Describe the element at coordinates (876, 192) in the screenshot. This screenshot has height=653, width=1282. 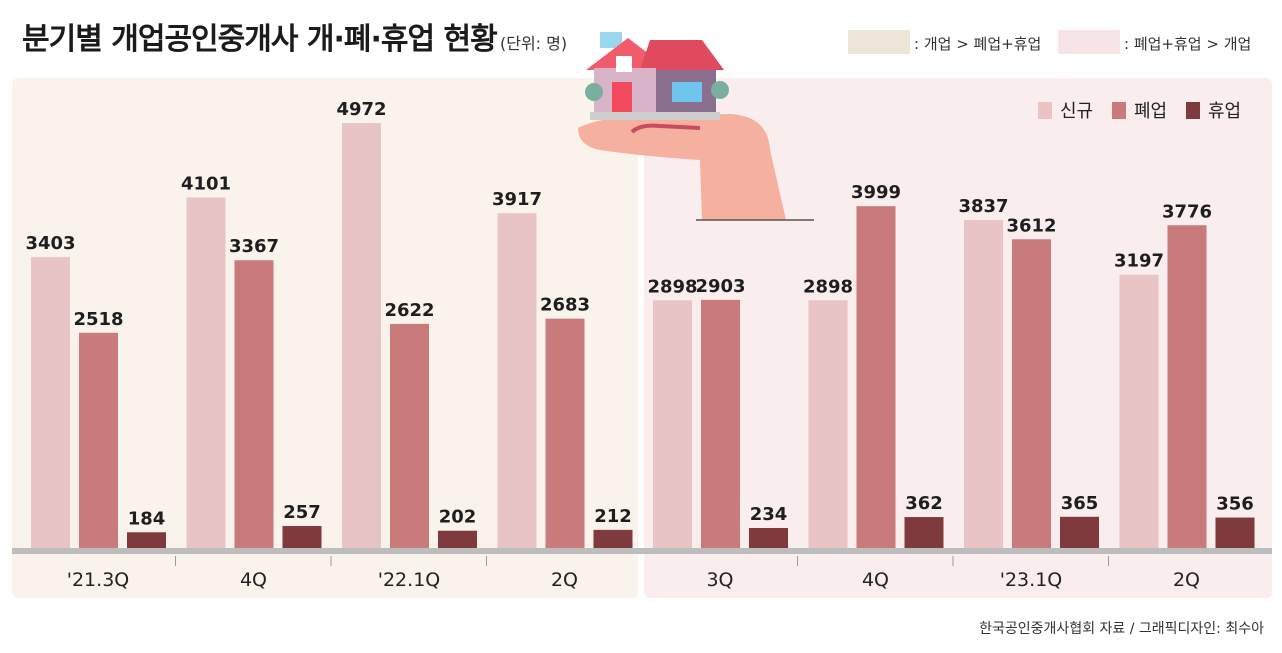
I see `data-label: 3999` at that location.